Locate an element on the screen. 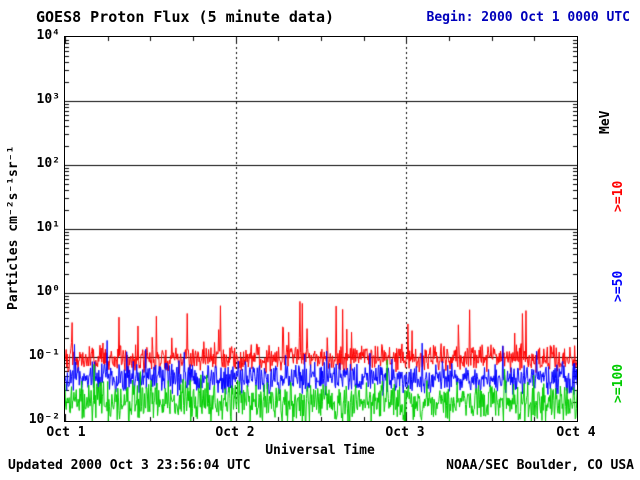  x-tick-oct3: Oct 3 is located at coordinates (405, 432).